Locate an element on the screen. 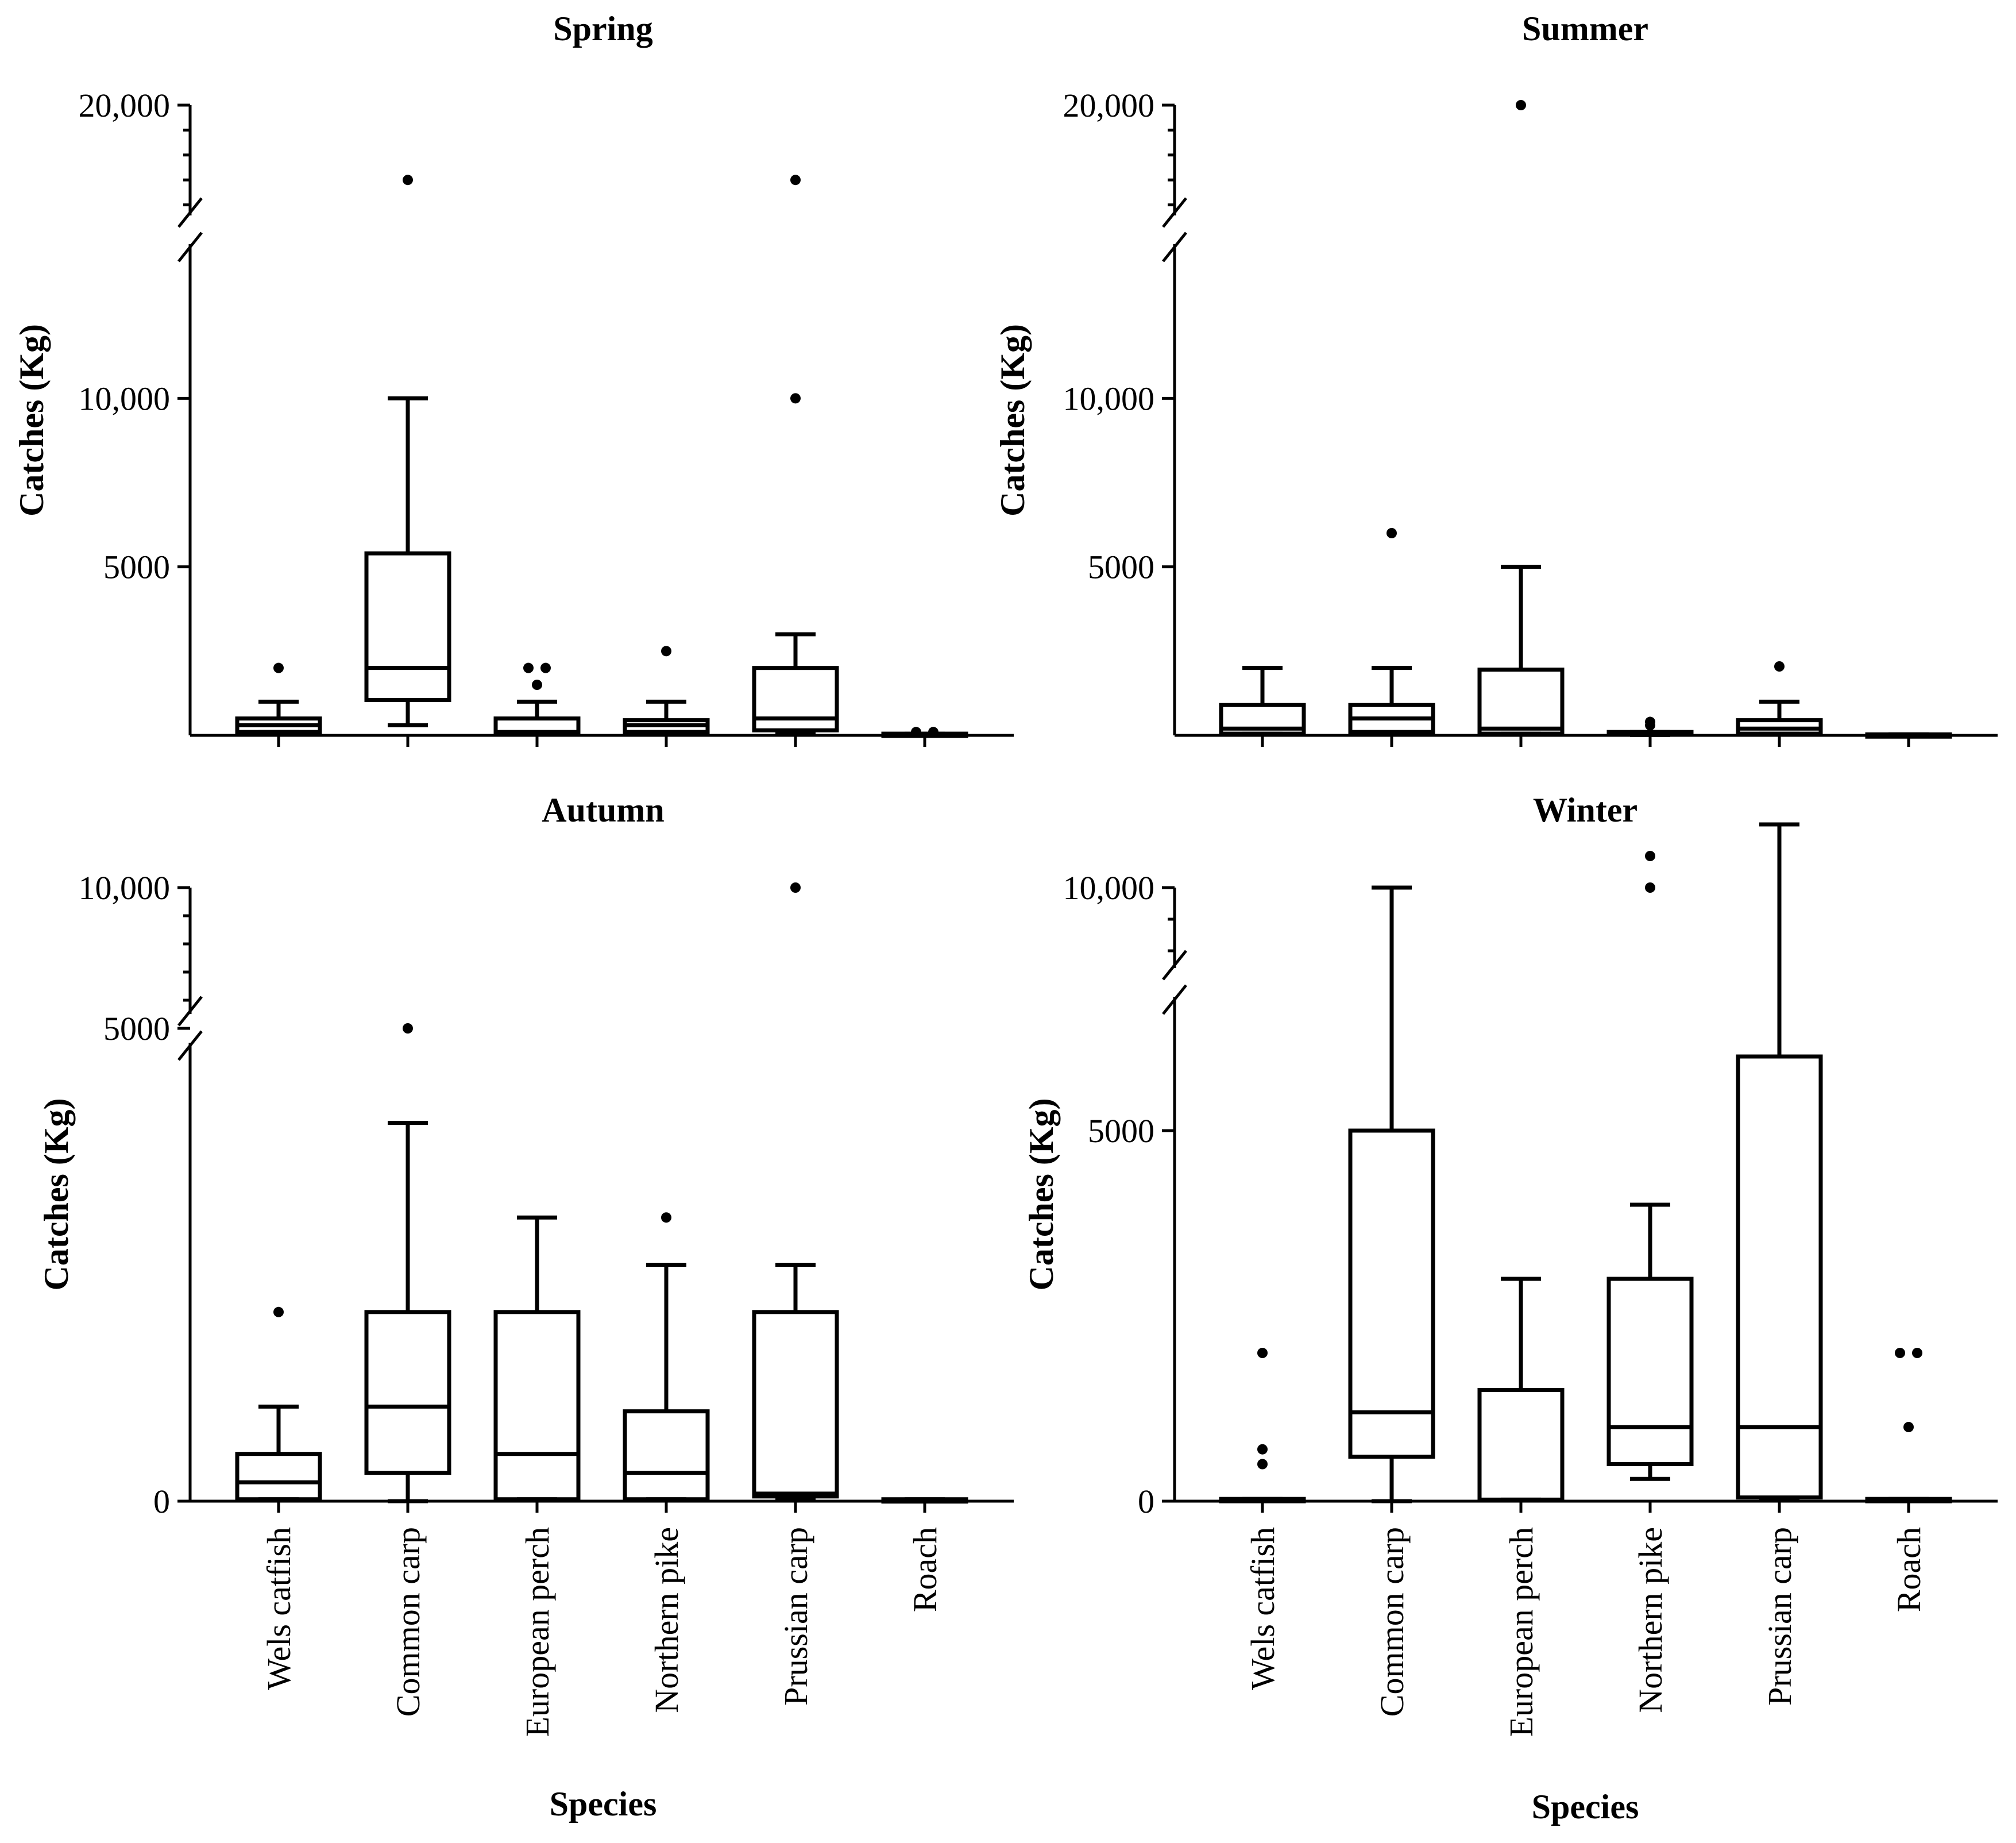  panel-title: Autumn is located at coordinates (603, 810).